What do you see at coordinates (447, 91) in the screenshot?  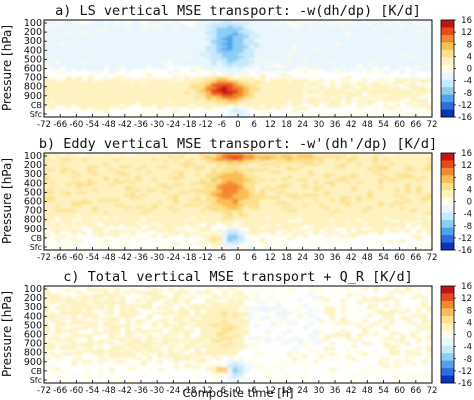 I see `colorbar-segment` at bounding box center [447, 91].